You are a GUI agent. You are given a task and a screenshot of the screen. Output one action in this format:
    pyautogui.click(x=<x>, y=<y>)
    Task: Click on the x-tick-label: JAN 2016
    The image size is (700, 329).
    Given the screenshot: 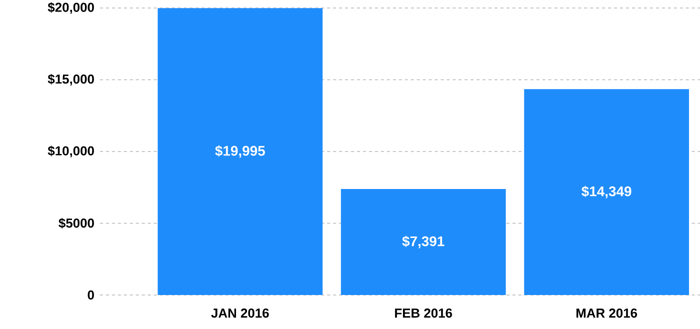 What is the action you would take?
    pyautogui.click(x=240, y=313)
    